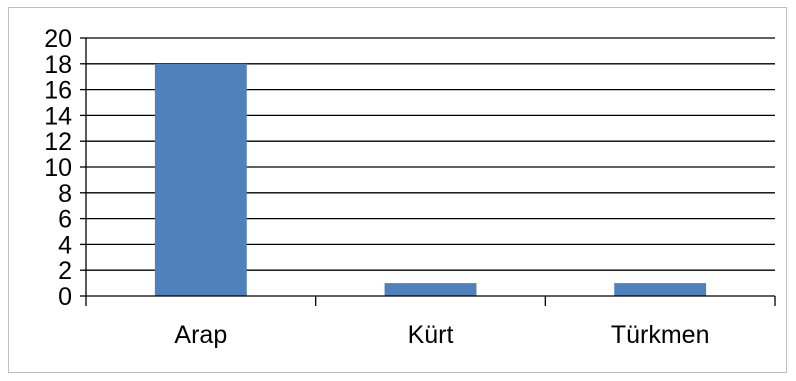 The image size is (796, 381). Describe the element at coordinates (431, 335) in the screenshot. I see `x-tick-label: Kürt` at that location.